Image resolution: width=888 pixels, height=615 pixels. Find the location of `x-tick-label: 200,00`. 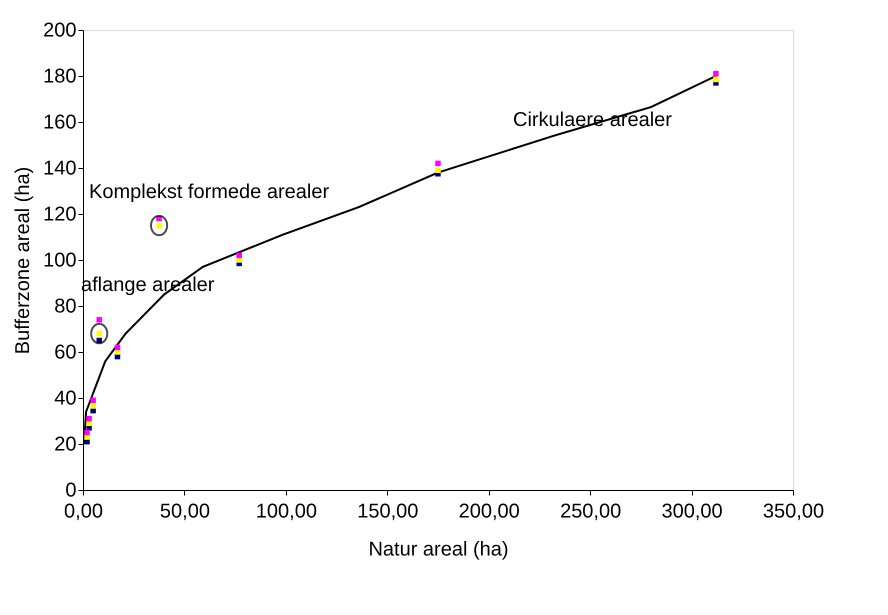

x-tick-label: 200,00 is located at coordinates (489, 511).